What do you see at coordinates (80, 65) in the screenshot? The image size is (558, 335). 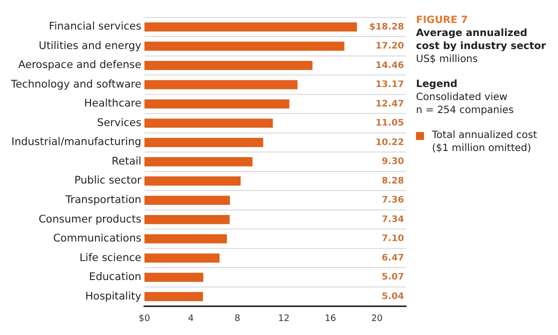 I see `y-tick-label: Aerospace and defense` at bounding box center [80, 65].